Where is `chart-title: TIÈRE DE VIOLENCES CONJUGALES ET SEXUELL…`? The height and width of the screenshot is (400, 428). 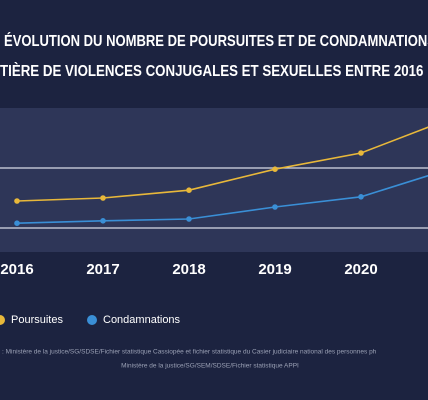 chart-title: TIÈRE DE VIOLENCES CONJUGALES ET SEXUELL… is located at coordinates (214, 70).